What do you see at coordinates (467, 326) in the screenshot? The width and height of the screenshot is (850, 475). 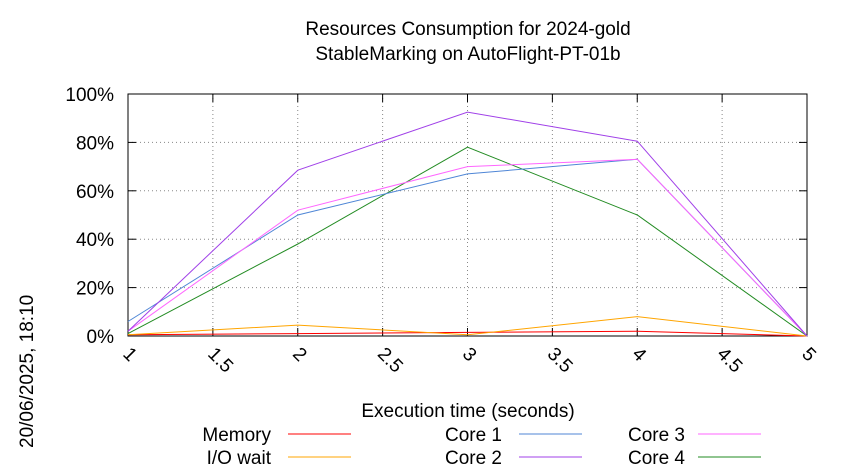 I see `series-line-i-o-wait` at bounding box center [467, 326].